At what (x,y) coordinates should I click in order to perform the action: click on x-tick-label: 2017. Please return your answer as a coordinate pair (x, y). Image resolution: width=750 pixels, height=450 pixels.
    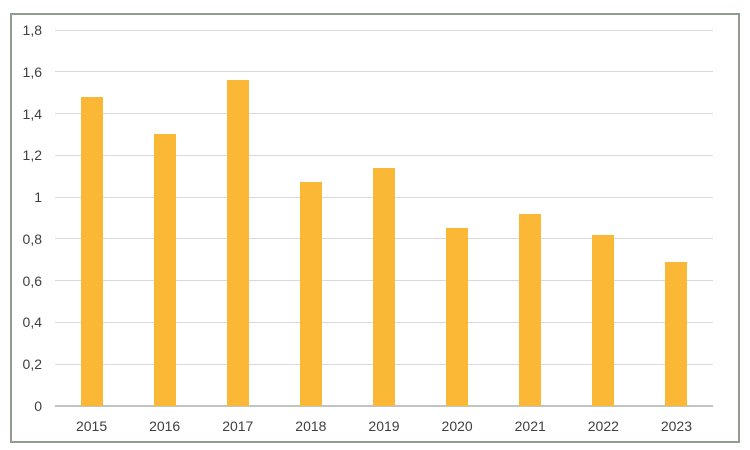
    Looking at the image, I should click on (238, 426).